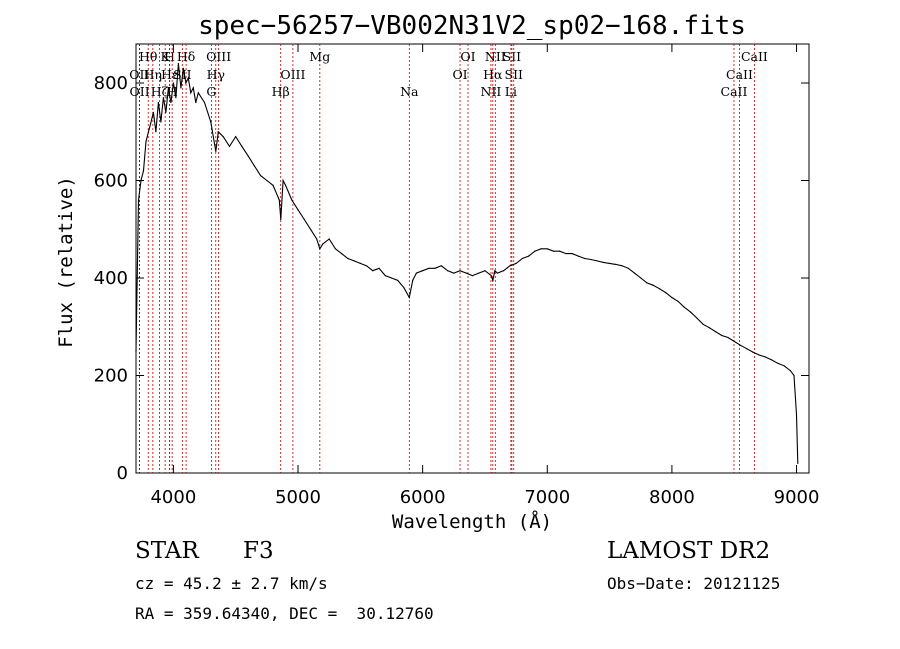 This screenshot has height=649, width=900. What do you see at coordinates (167, 551) in the screenshot?
I see `object-class: STAR` at bounding box center [167, 551].